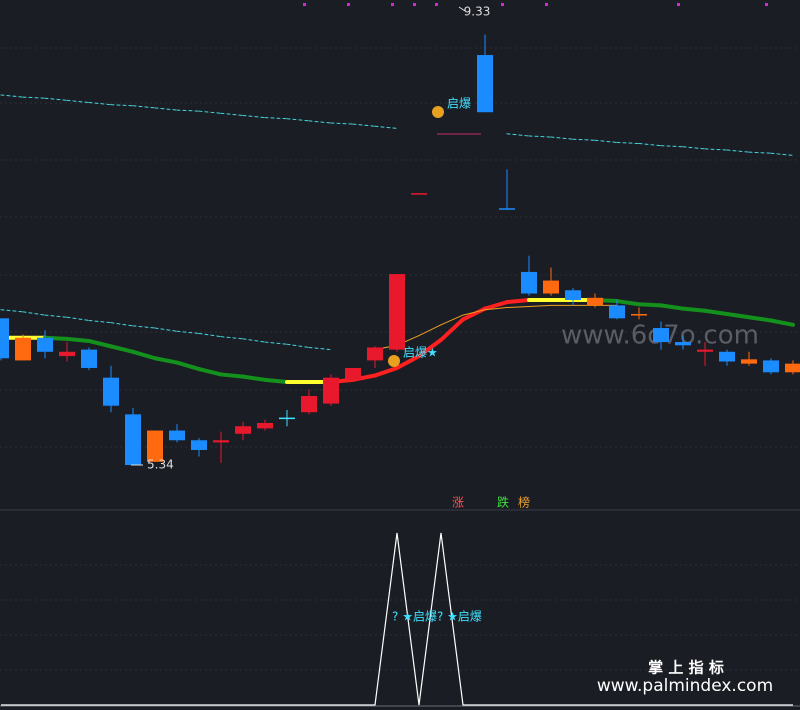 The height and width of the screenshot is (710, 800). What do you see at coordinates (458, 502) in the screenshot?
I see `toolbar-item: 涨` at bounding box center [458, 502].